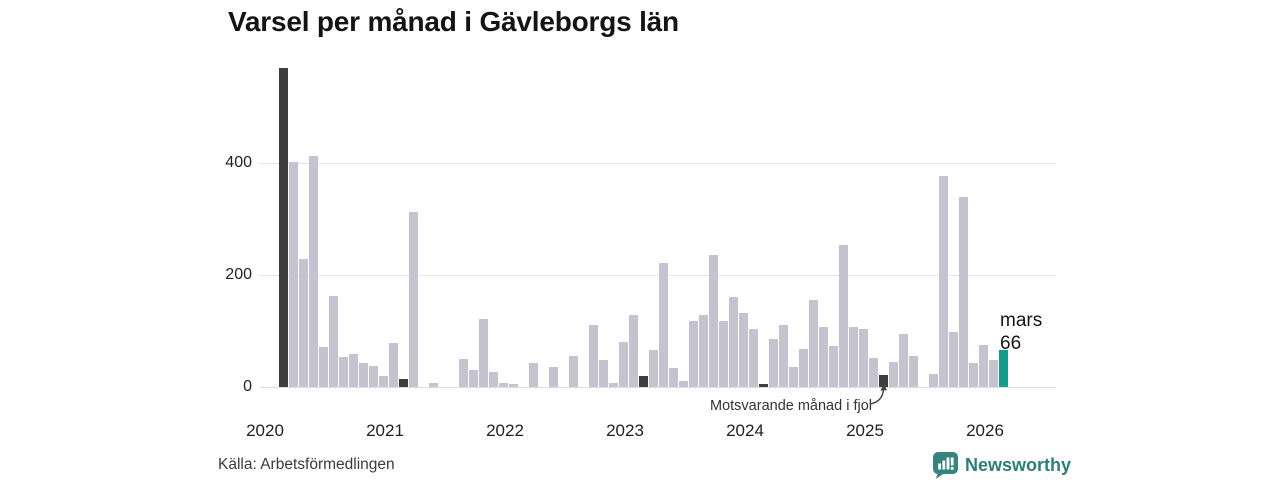  What do you see at coordinates (745, 430) in the screenshot?
I see `x-tick-2024: 2024` at bounding box center [745, 430].